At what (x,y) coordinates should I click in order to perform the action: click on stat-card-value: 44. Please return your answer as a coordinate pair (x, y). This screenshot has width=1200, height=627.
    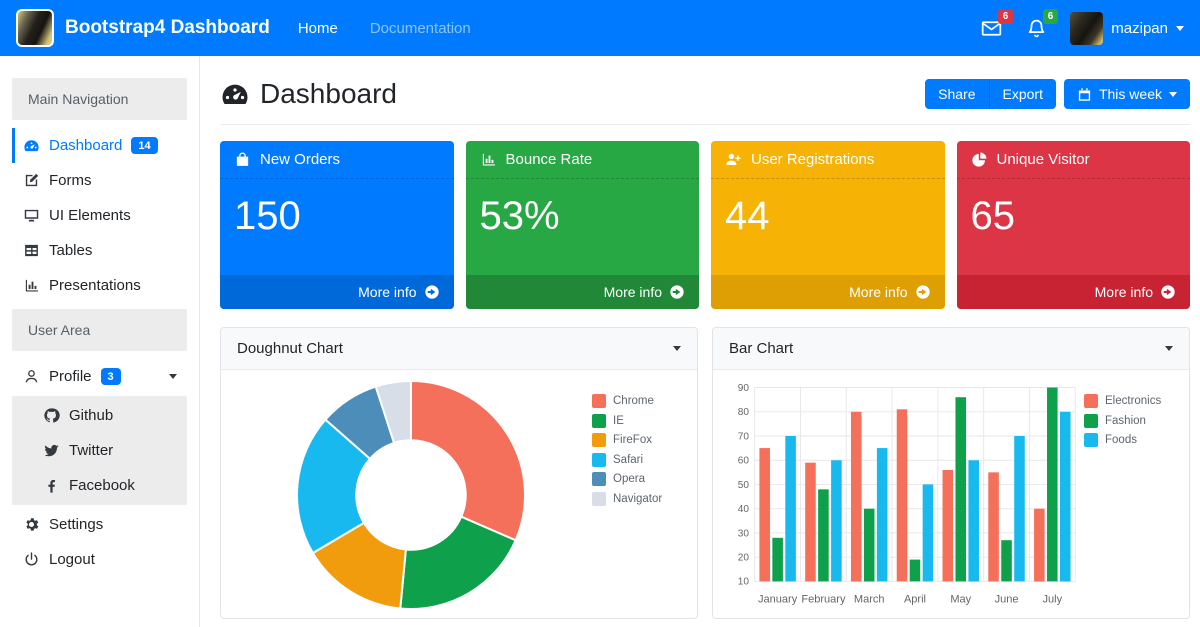
    Looking at the image, I should click on (747, 216).